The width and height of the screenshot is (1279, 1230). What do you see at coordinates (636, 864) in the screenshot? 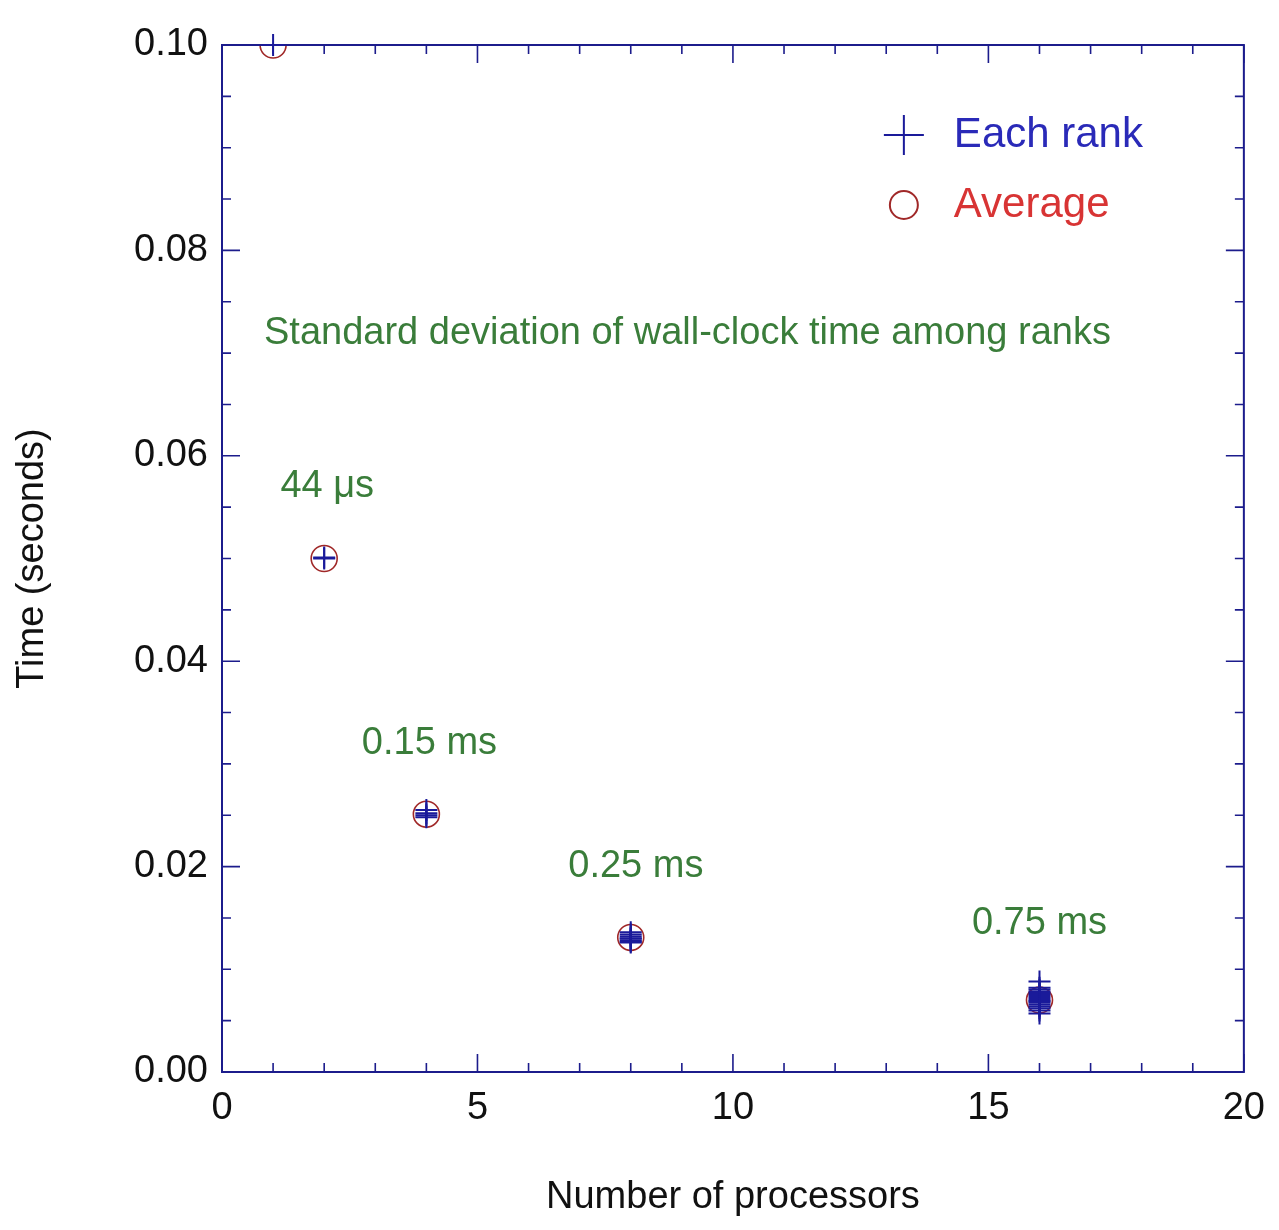
I see `annotation: 0.25 ms` at bounding box center [636, 864].